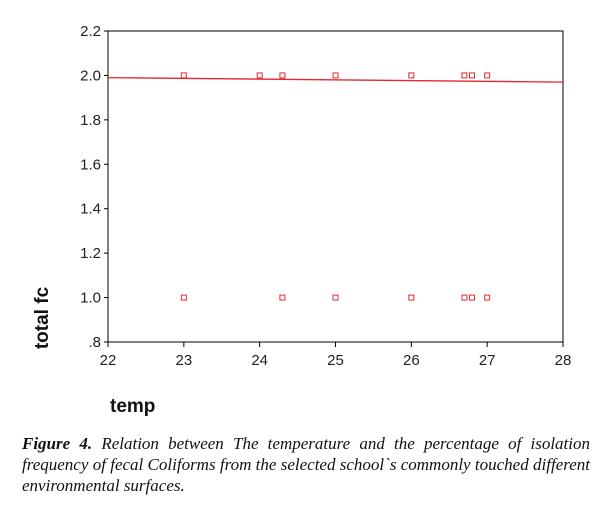 Image resolution: width=611 pixels, height=514 pixels. I want to click on y-tick-label: 1.4, so click(90, 209).